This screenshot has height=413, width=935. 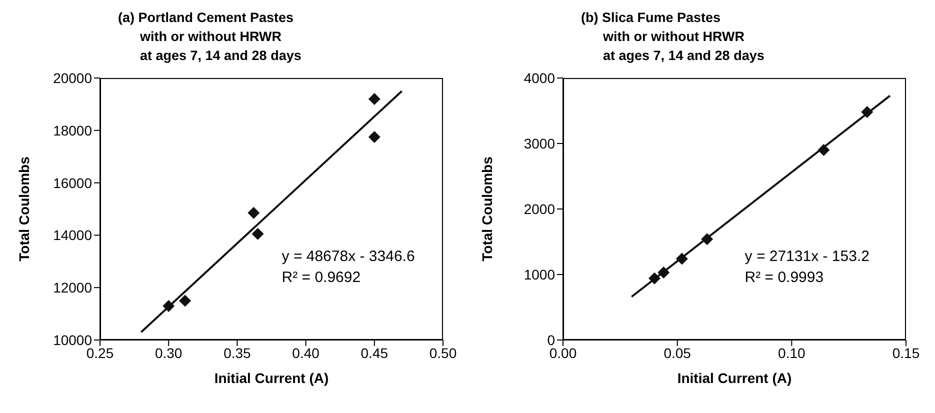 I want to click on y-tick-label: 12000, so click(x=72, y=288).